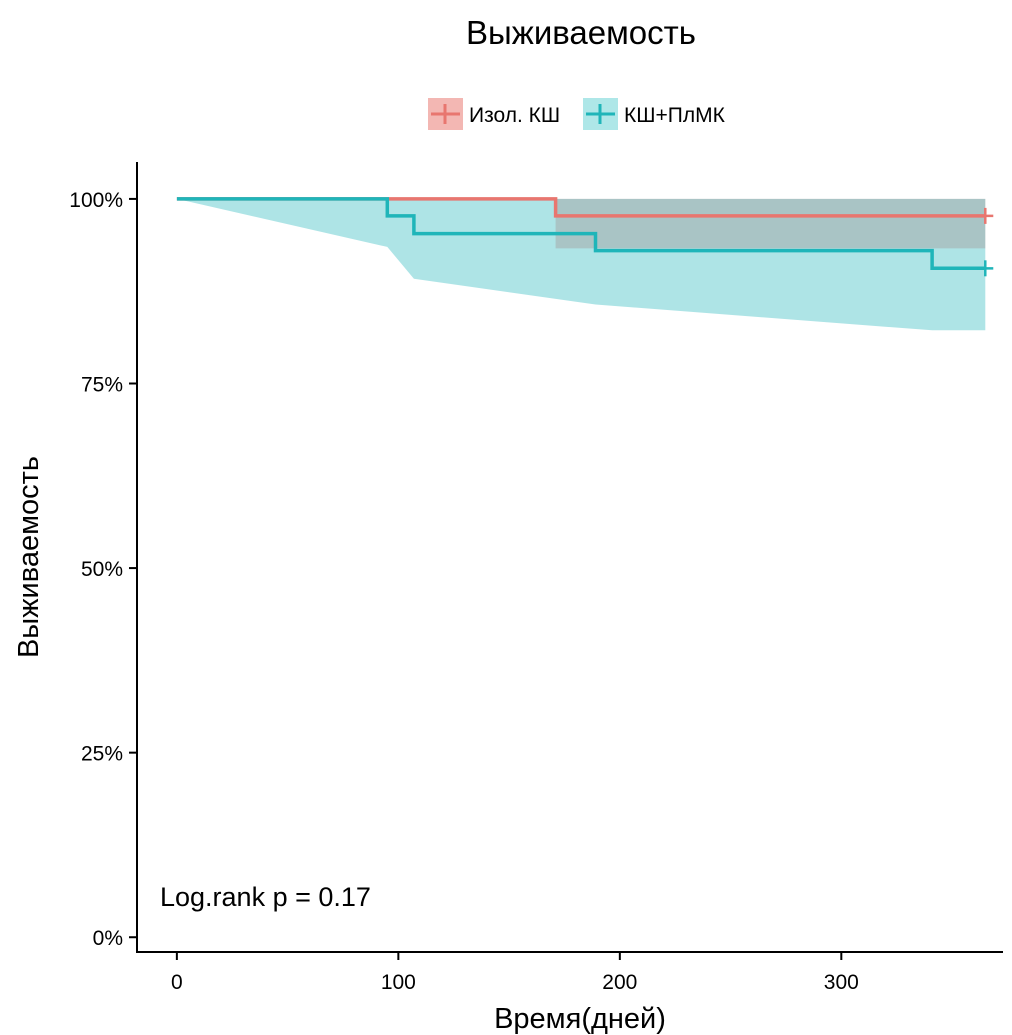  I want to click on y-tick-label: 0%, so click(108, 938).